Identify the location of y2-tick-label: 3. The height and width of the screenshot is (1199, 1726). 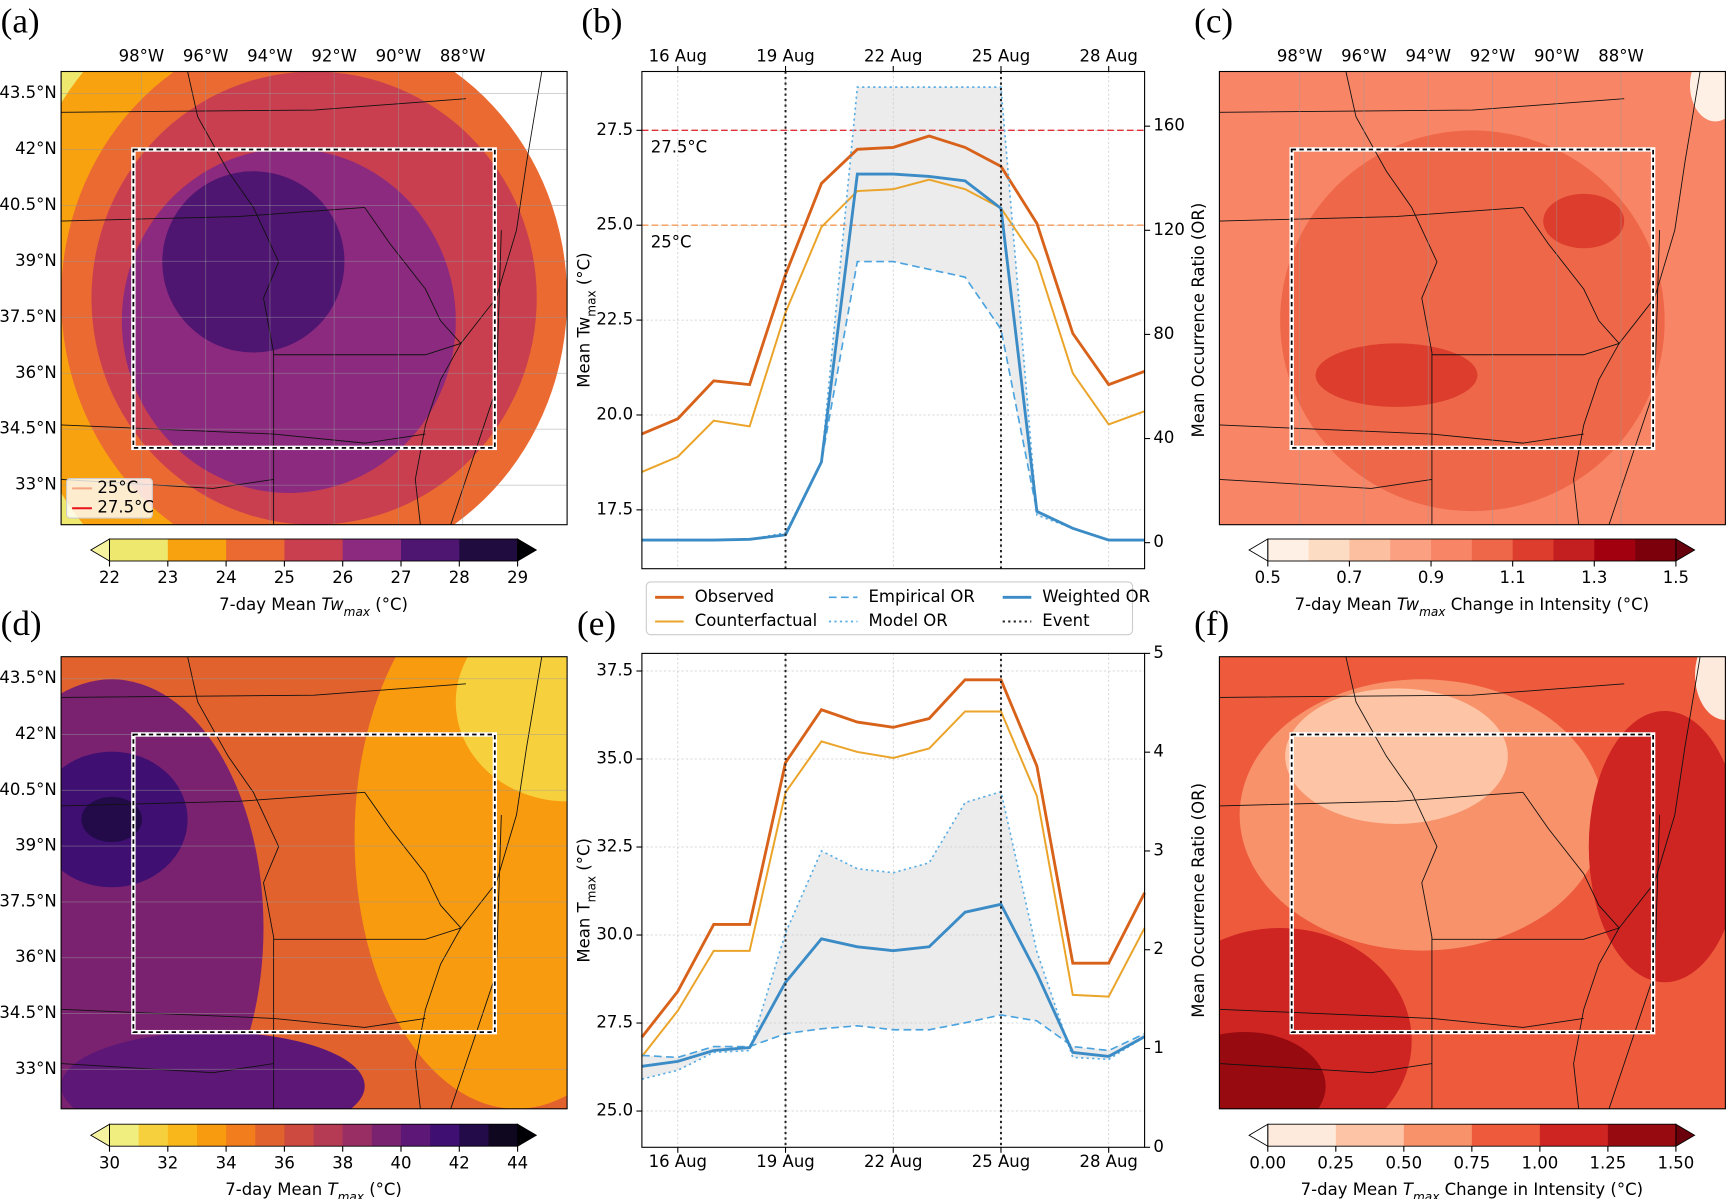
(1158, 849).